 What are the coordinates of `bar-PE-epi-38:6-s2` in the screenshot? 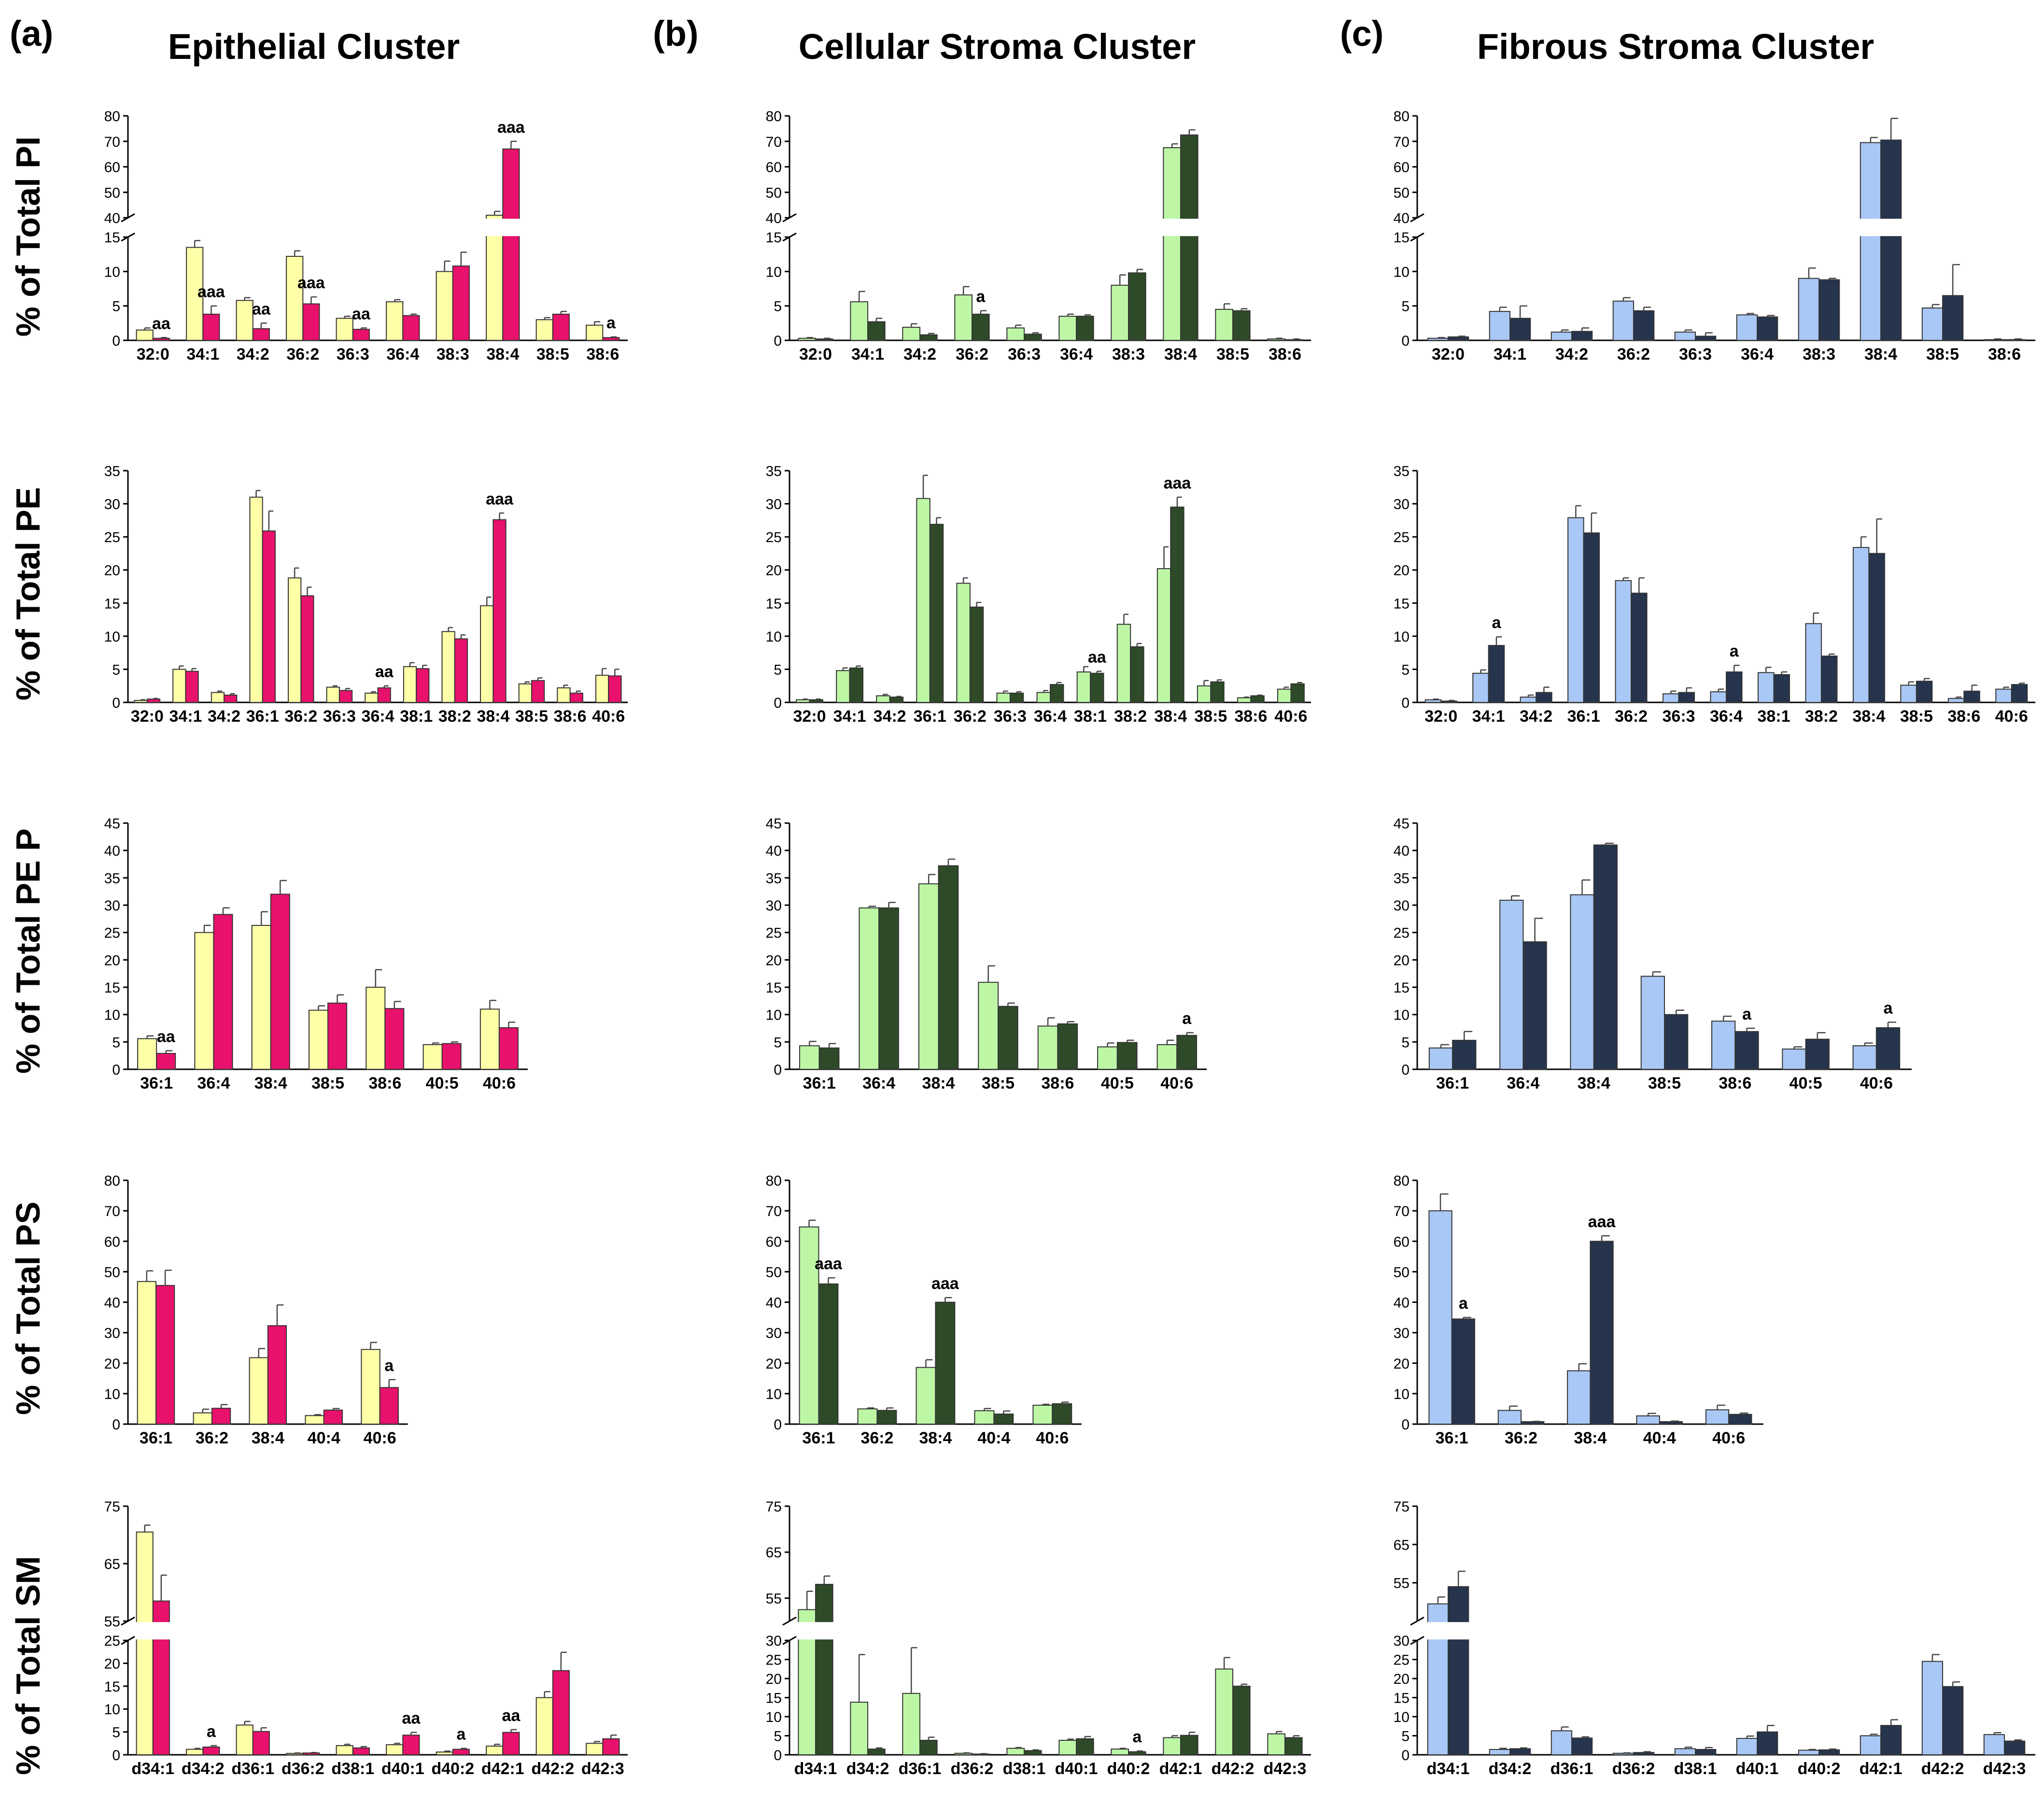 It's located at (576, 697).